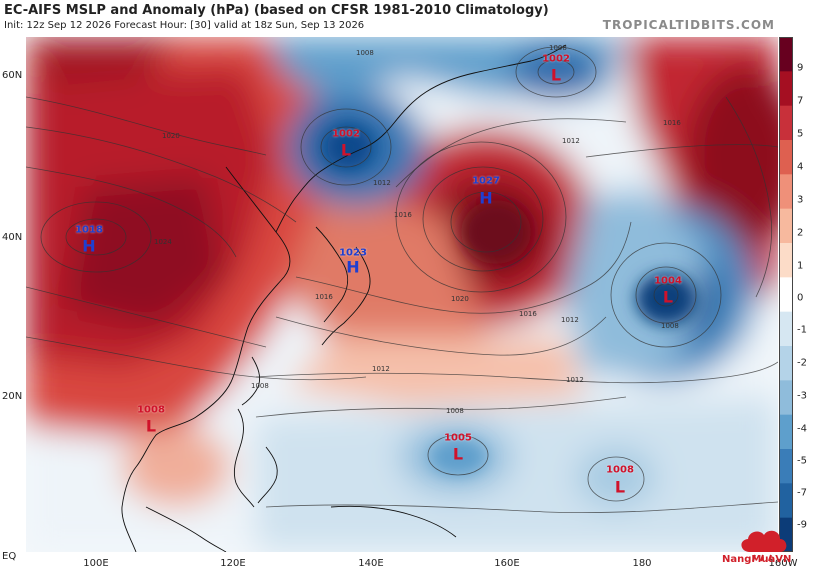 The height and width of the screenshot is (573, 819). I want to click on lon-label: 160E, so click(507, 563).